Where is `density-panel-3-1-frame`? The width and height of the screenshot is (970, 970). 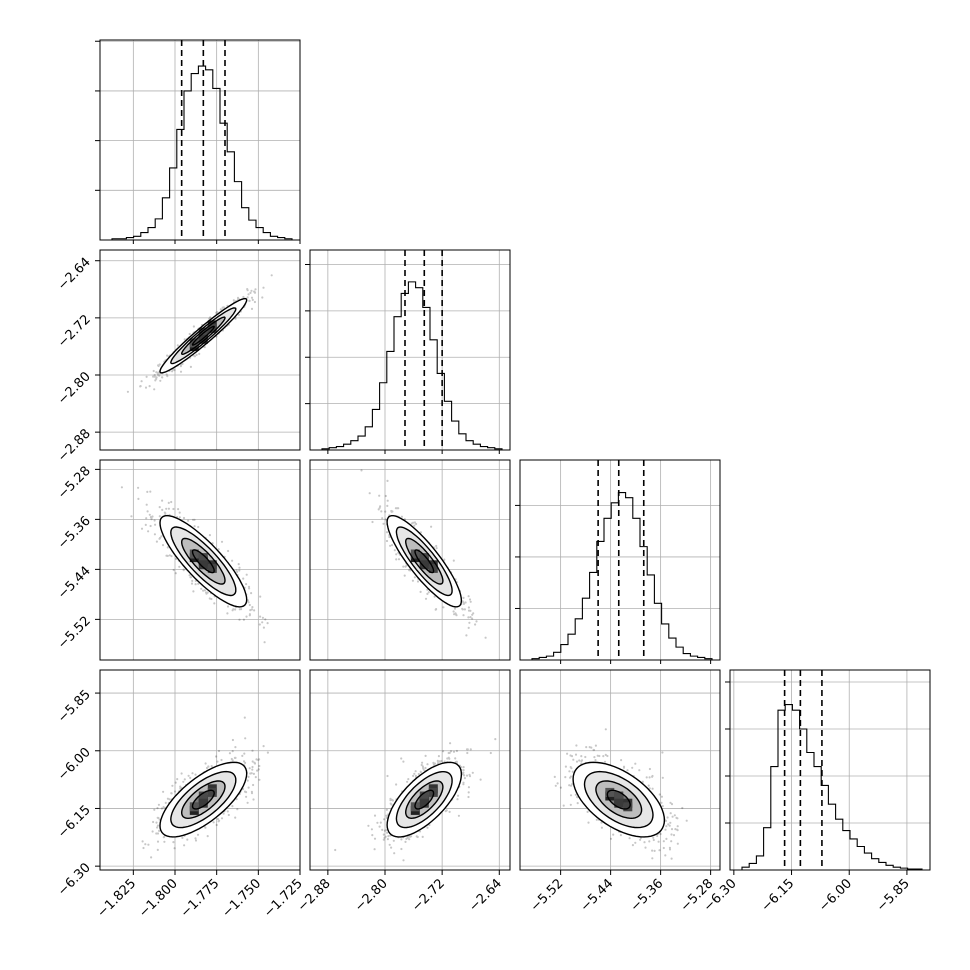 density-panel-3-1-frame is located at coordinates (410, 770).